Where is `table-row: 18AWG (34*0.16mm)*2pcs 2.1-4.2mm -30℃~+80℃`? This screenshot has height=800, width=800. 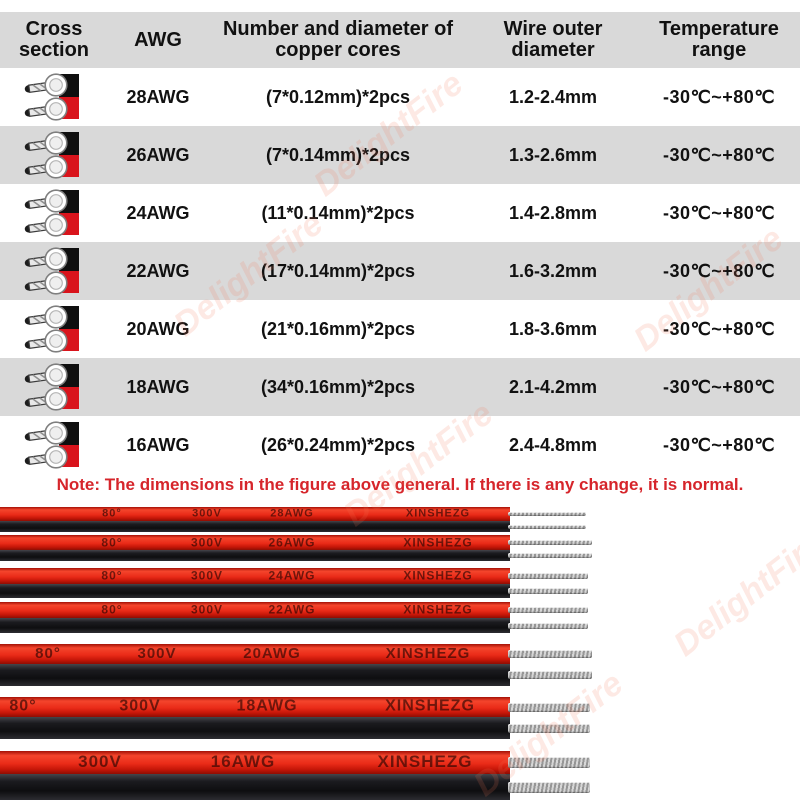
table-row: 18AWG (34*0.16mm)*2pcs 2.1-4.2mm -30℃~+80℃ is located at coordinates (400, 387).